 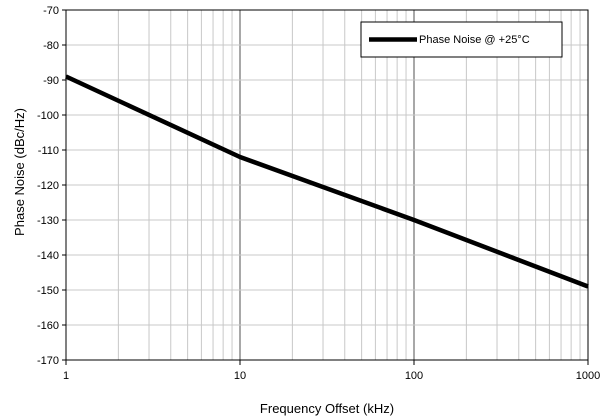 I want to click on y-tick-label: -120, so click(x=48, y=186).